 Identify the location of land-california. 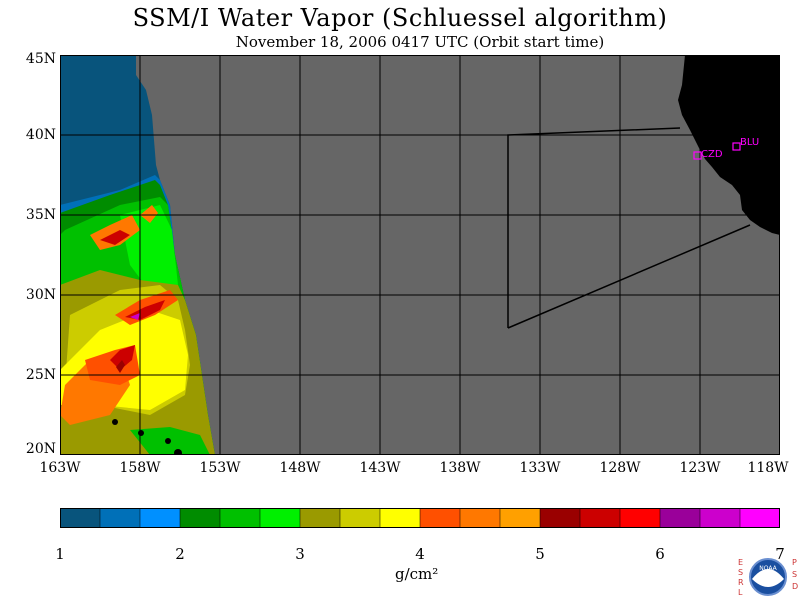
(729, 145).